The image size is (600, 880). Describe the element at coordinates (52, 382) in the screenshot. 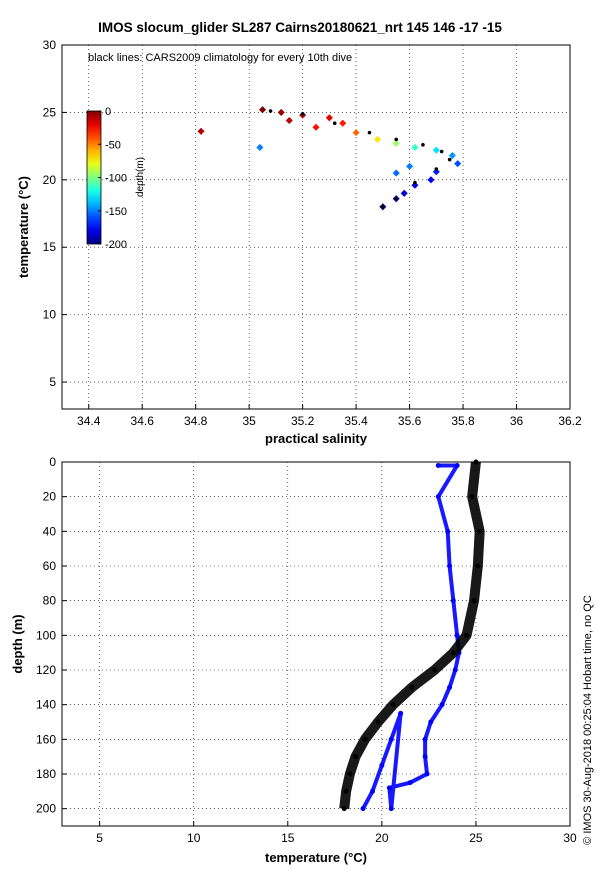

I see `y-tick-label: 5` at that location.